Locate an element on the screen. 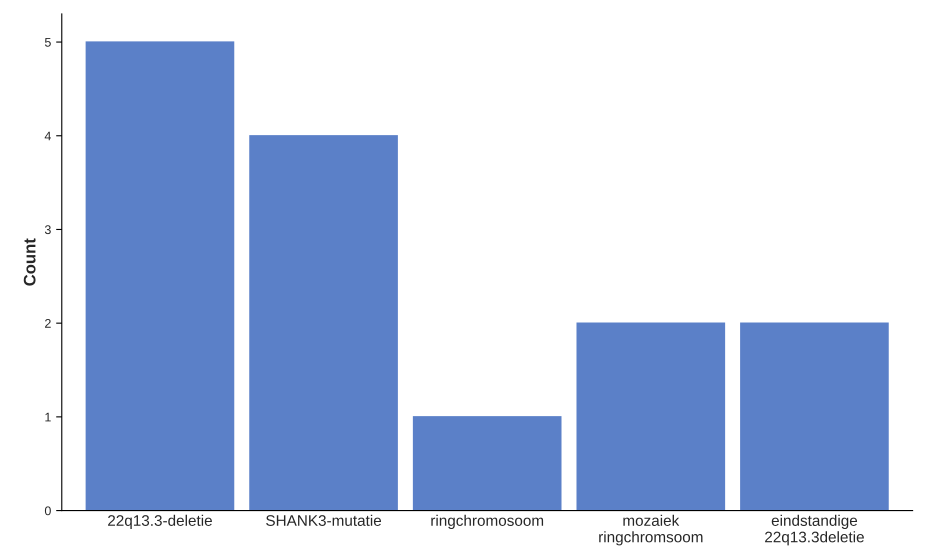 This screenshot has height=558, width=936. y-tick-label: 3 is located at coordinates (47, 229).